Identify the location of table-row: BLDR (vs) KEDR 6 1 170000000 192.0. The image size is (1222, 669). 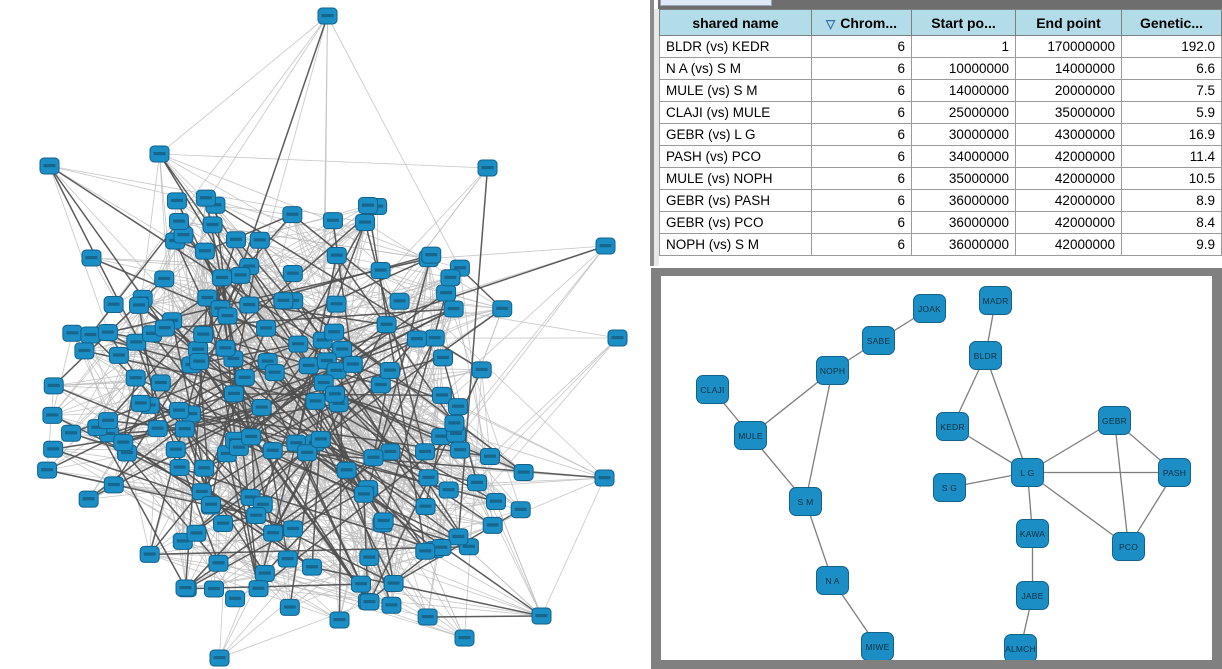
(940, 46).